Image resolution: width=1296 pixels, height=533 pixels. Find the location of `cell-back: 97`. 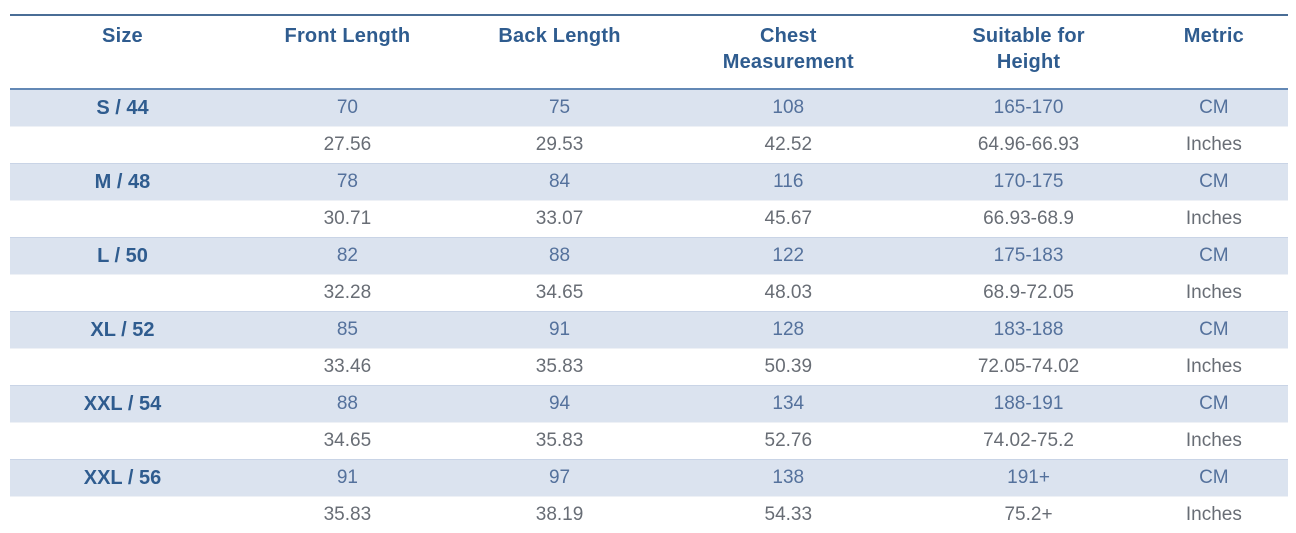

cell-back: 97 is located at coordinates (559, 477).